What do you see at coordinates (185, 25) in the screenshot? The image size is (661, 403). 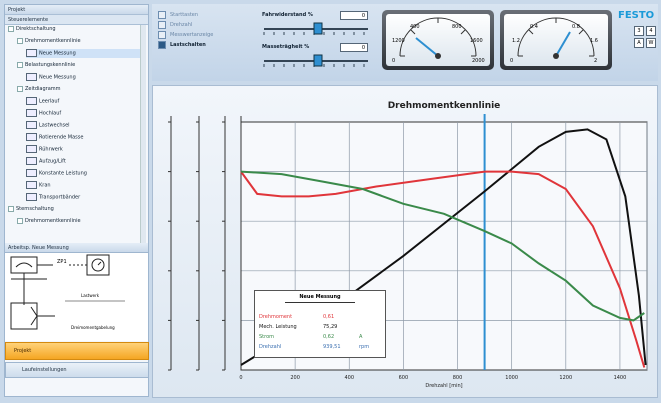 I see `check-speed: Drehzahl` at bounding box center [185, 25].